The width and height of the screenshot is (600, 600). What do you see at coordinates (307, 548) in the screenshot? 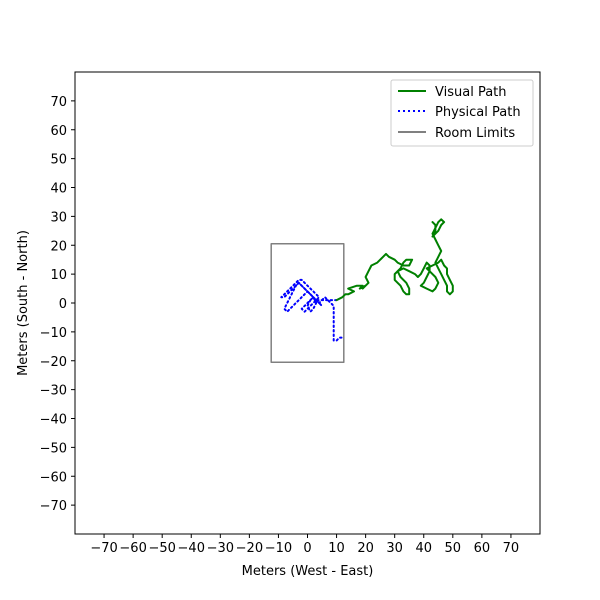
I see `x-tick-label: 0` at bounding box center [307, 548].